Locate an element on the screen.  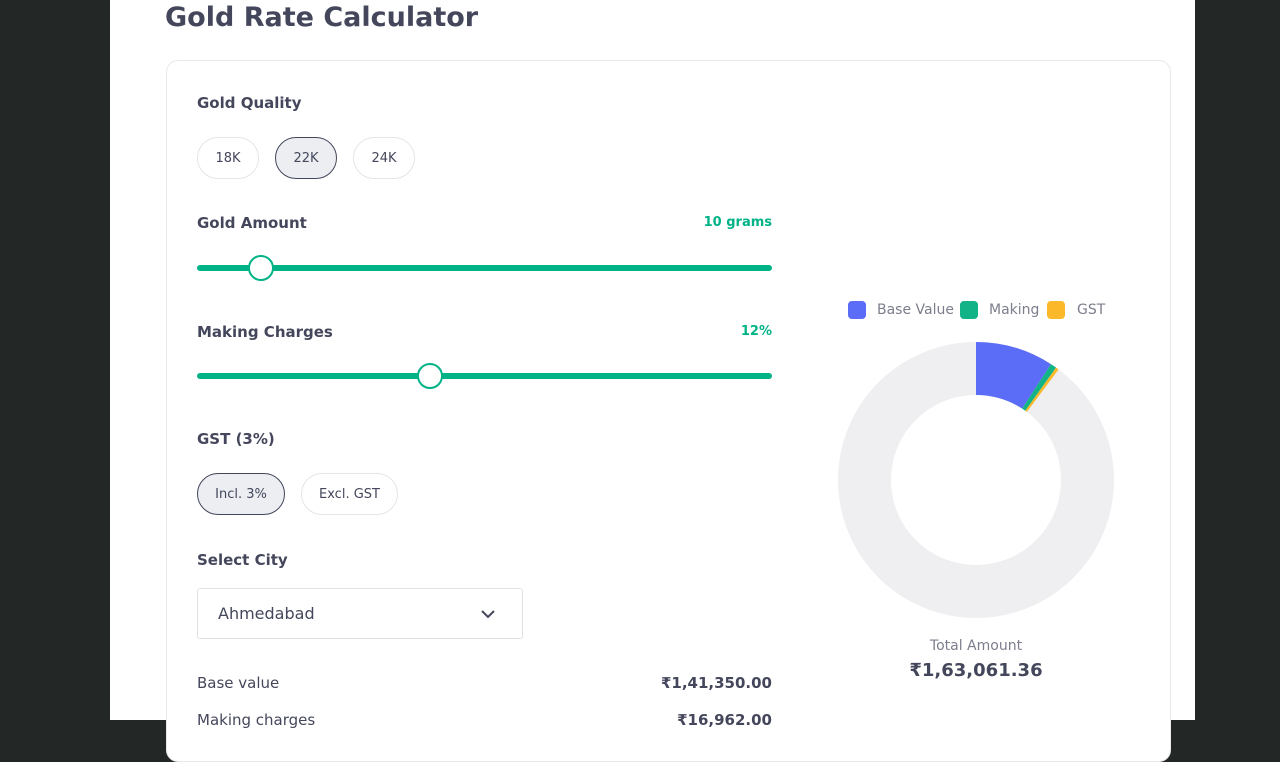
amount-value: 10 grams is located at coordinates (737, 222).